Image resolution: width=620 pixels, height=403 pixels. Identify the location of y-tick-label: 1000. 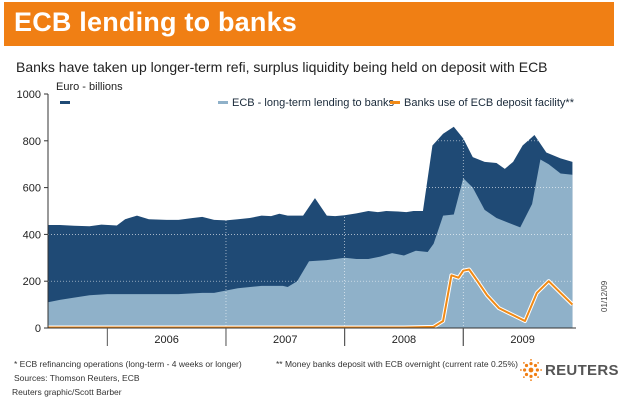
(29, 95).